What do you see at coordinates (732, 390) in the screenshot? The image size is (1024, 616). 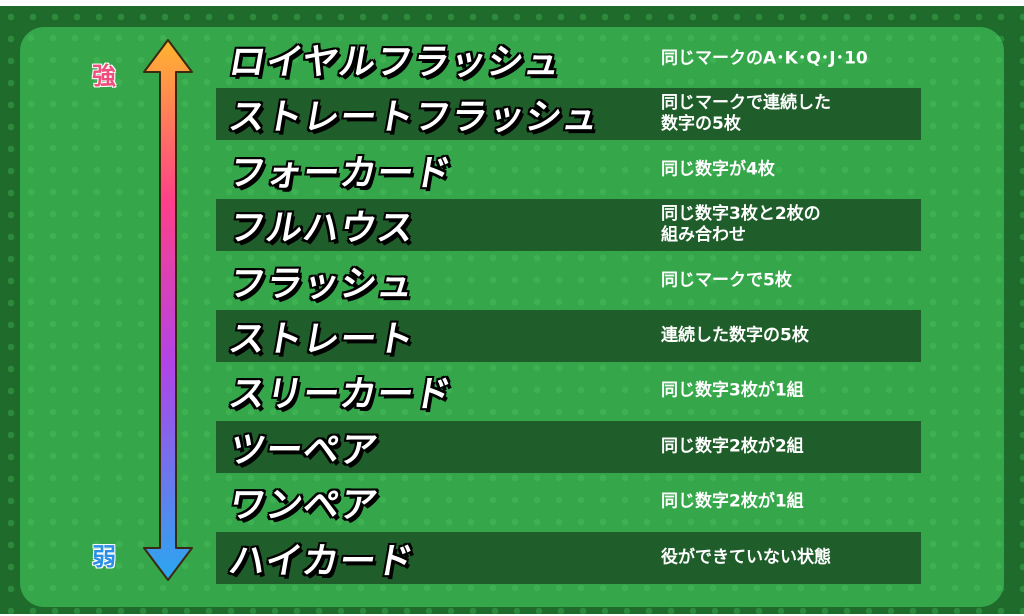 I see `hand-description: 同じ数字3枚が1組` at bounding box center [732, 390].